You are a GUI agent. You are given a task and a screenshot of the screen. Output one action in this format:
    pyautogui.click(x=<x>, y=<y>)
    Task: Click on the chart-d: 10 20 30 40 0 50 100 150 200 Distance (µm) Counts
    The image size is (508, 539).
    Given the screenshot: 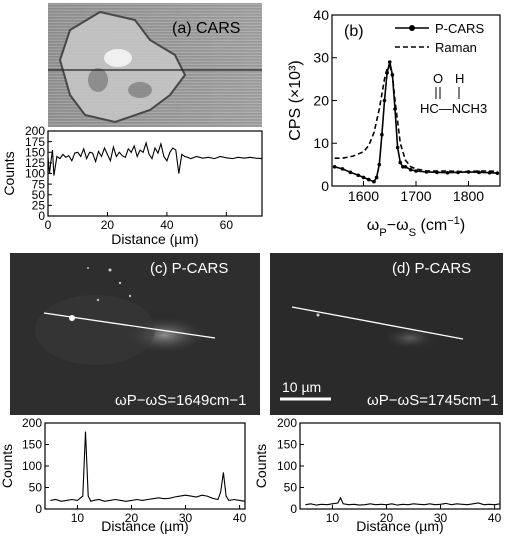 What is the action you would take?
    pyautogui.click(x=377, y=475)
    